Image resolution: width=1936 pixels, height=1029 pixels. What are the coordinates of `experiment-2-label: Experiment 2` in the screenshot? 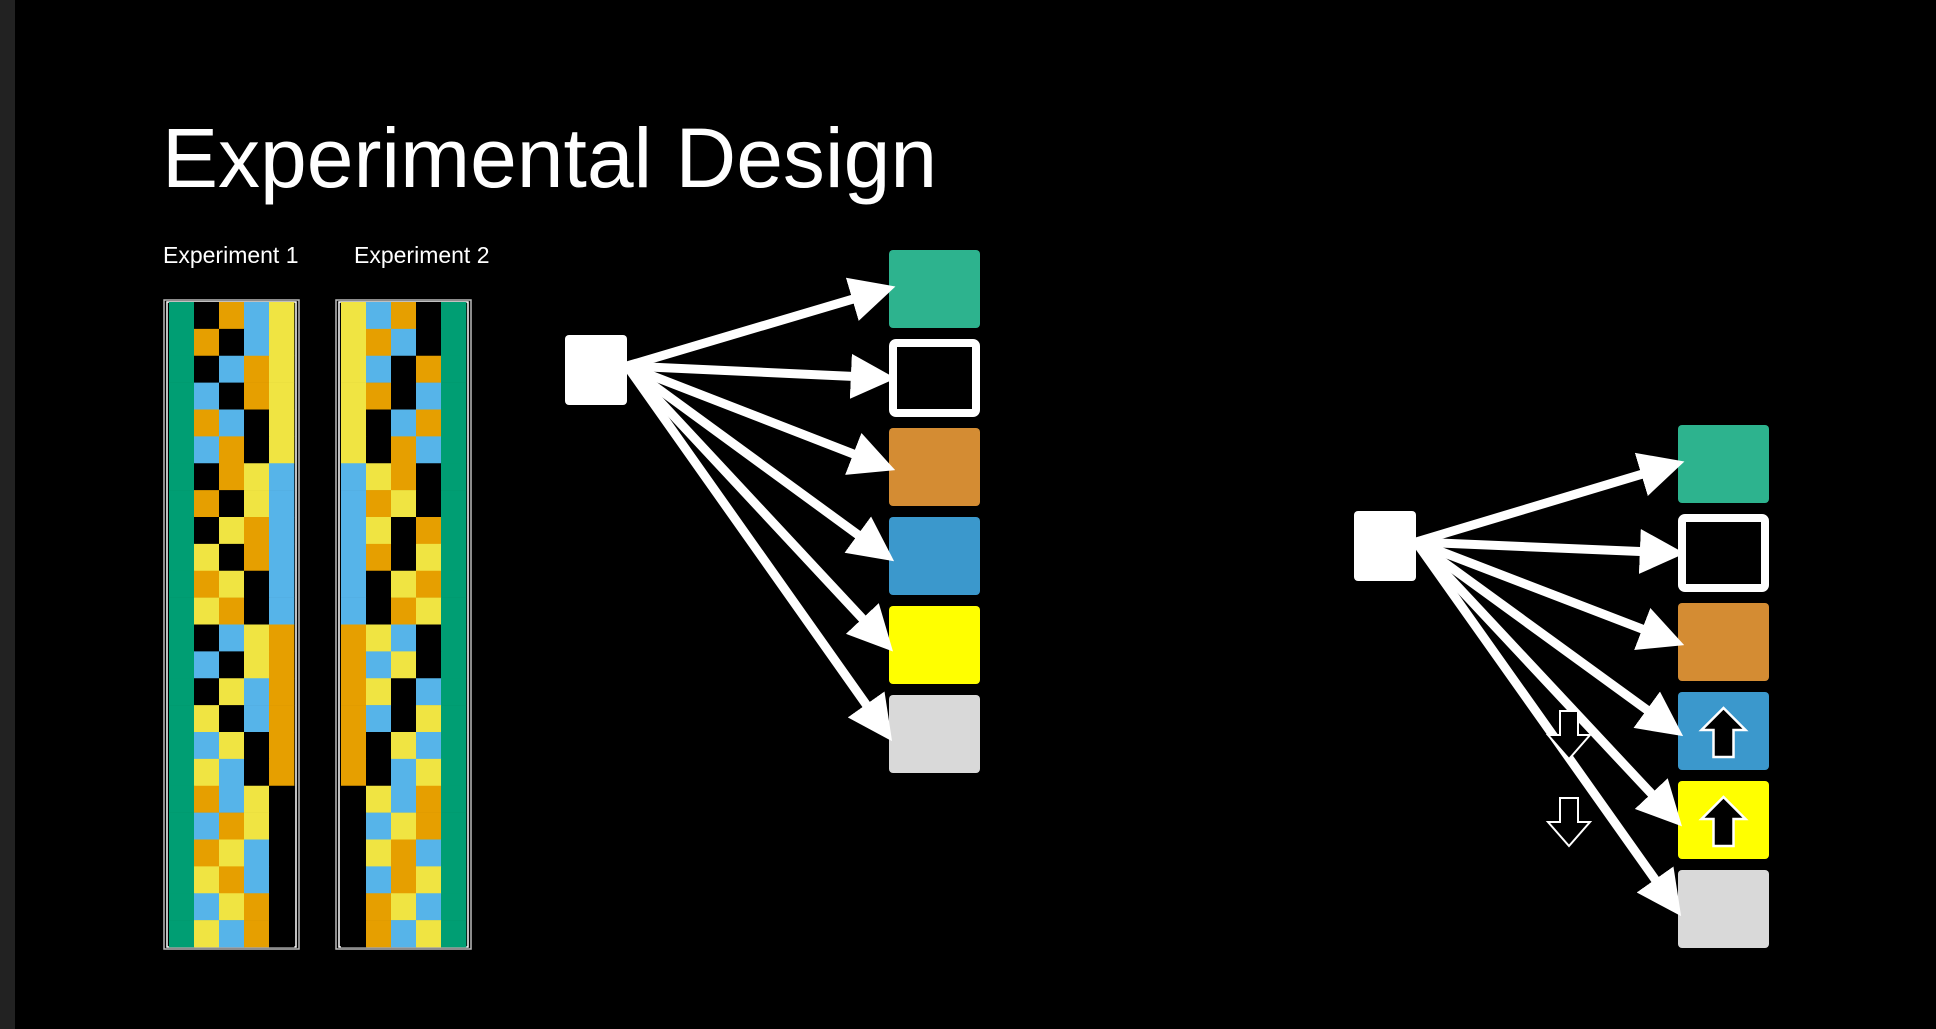 It's located at (422, 255).